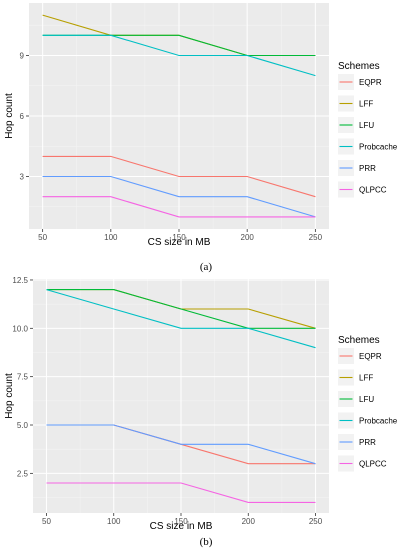  What do you see at coordinates (23, 425) in the screenshot?
I see `y-tick-label: 5.0` at bounding box center [23, 425].